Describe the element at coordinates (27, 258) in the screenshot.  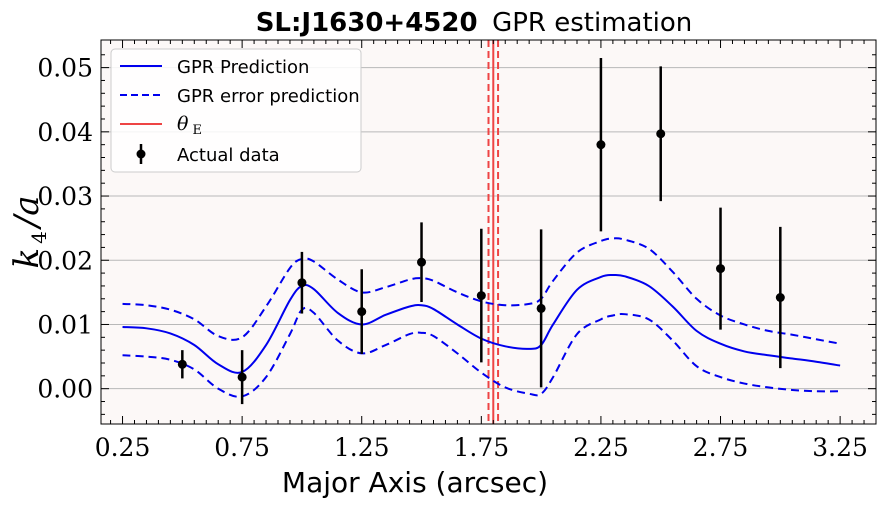
I see `y-axis-label-main: k` at that location.